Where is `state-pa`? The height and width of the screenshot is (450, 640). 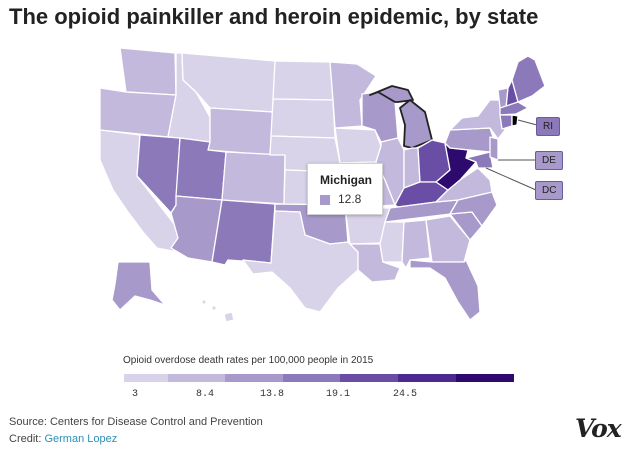 state-pa is located at coordinates (469, 140).